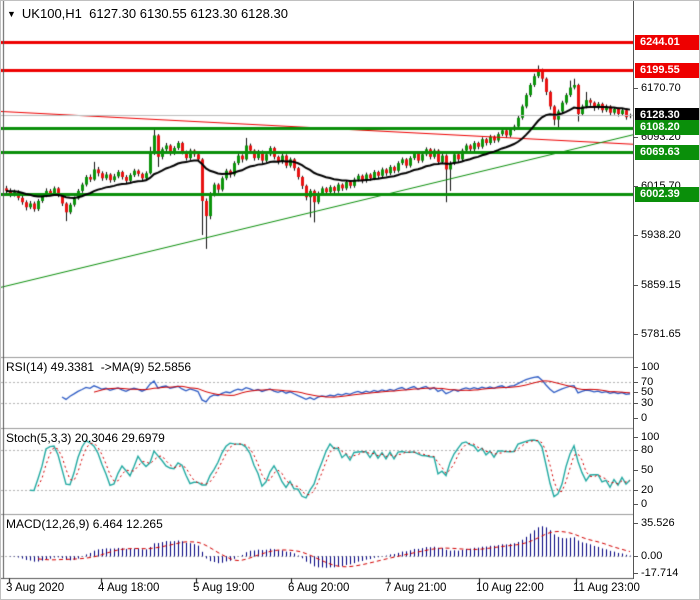  I want to click on price-tick-label: 5938.20, so click(661, 235).